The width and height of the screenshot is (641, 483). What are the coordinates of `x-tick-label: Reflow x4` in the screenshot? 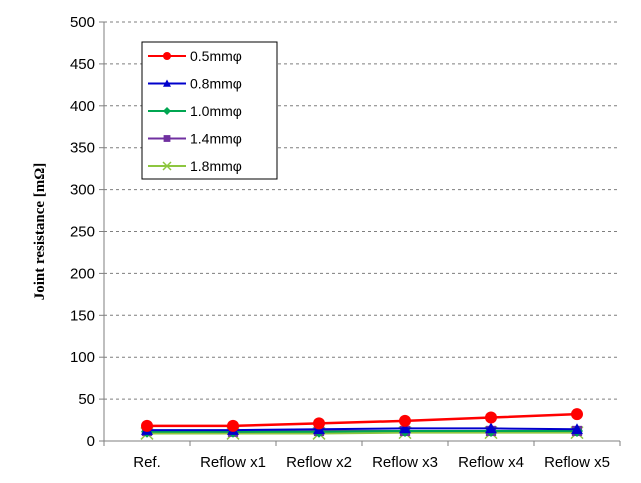 It's located at (491, 462).